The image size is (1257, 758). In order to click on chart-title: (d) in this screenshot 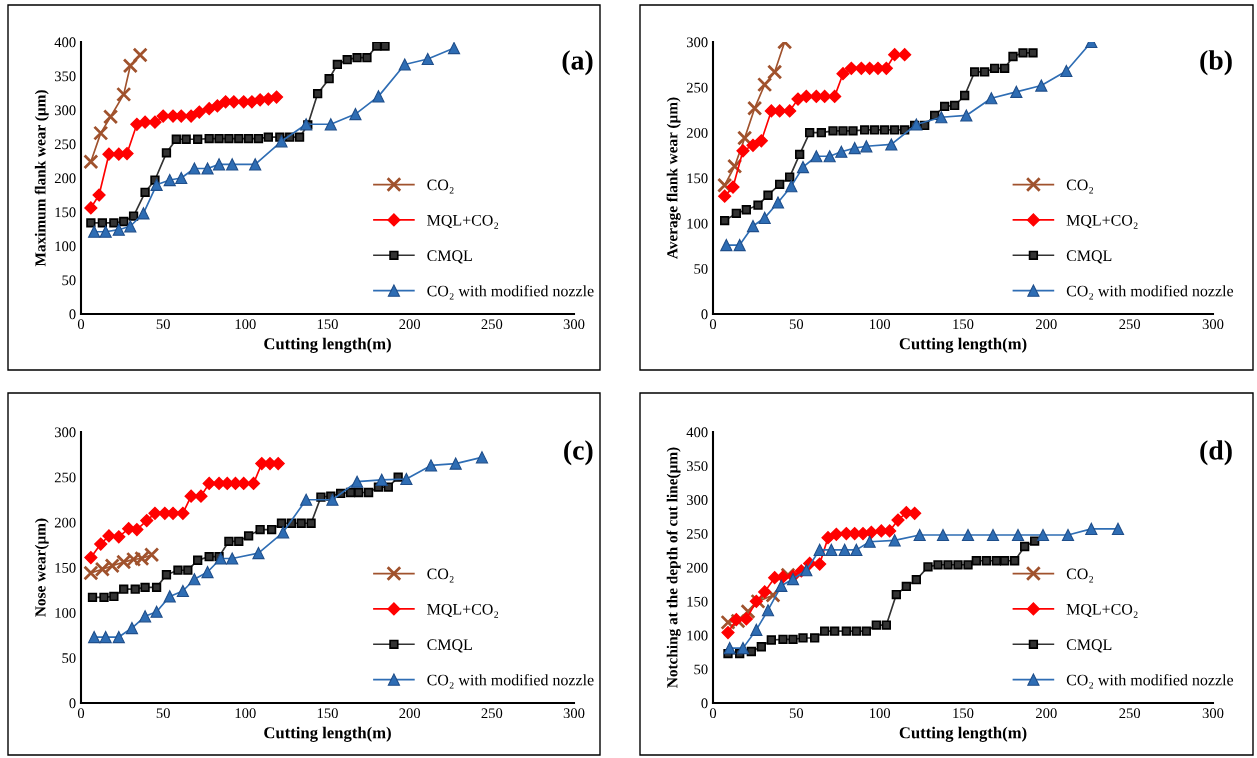, I will do `click(1216, 453)`.